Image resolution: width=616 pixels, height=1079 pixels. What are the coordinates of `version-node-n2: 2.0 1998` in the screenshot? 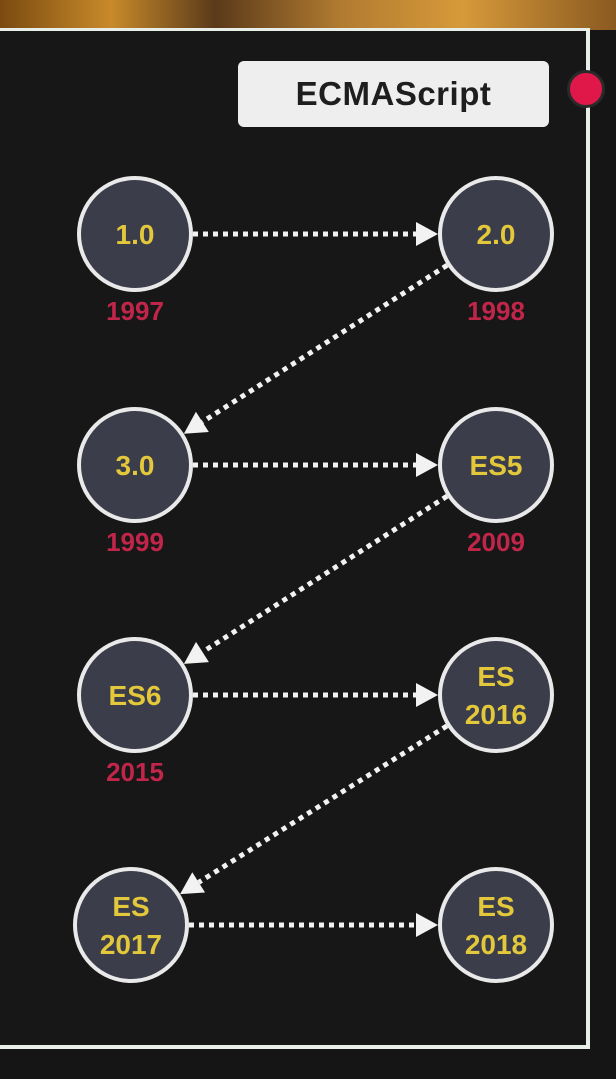 It's located at (496, 251).